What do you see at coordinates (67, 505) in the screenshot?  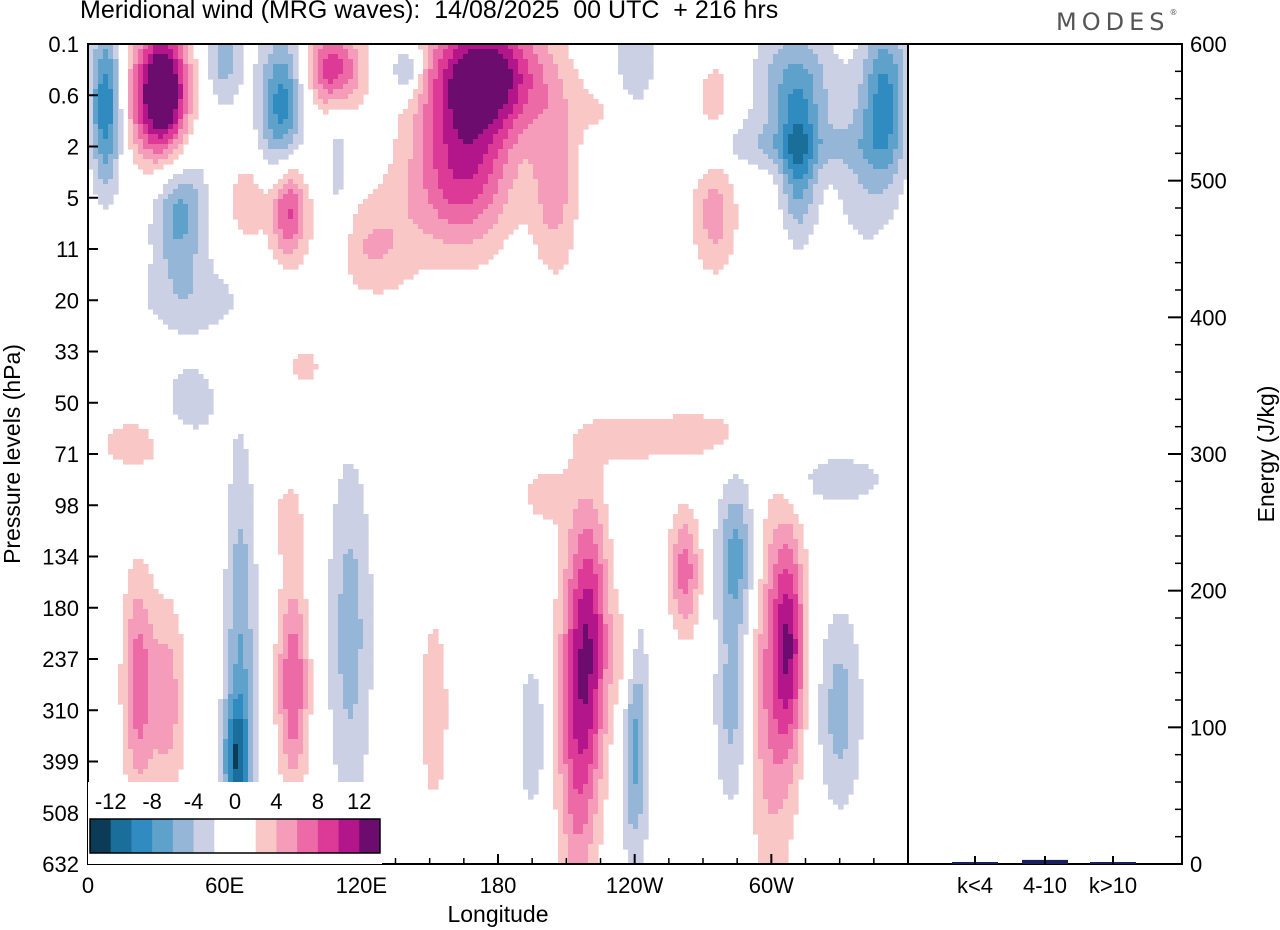 I see `y-tick-label: 98` at bounding box center [67, 505].